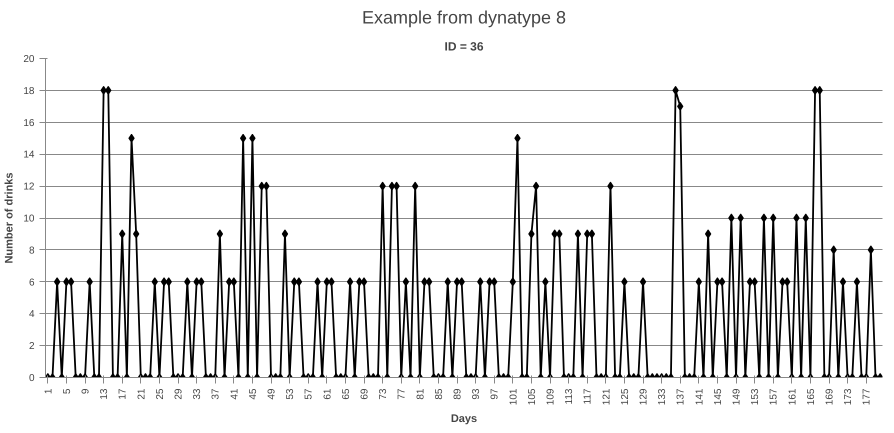  I want to click on y-tick-label: 10, so click(29, 219).